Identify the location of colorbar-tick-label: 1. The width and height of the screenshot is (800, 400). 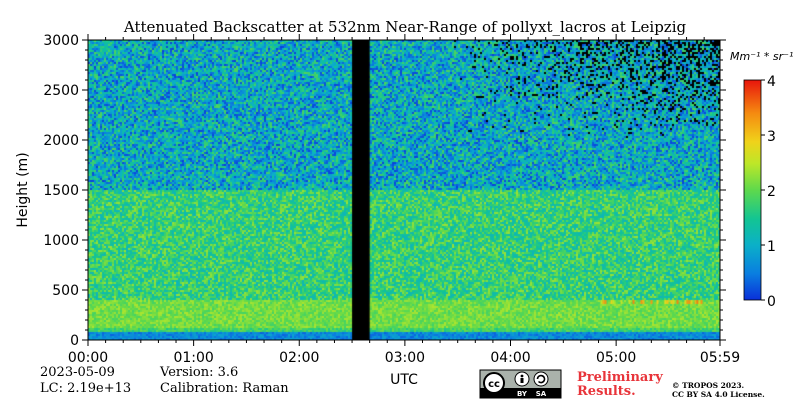
(771, 247).